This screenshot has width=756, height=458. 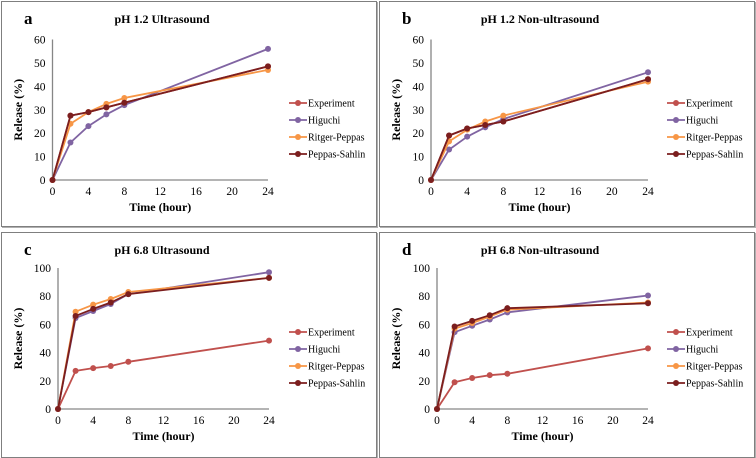 I want to click on x-tick-label: 24, so click(x=269, y=421).